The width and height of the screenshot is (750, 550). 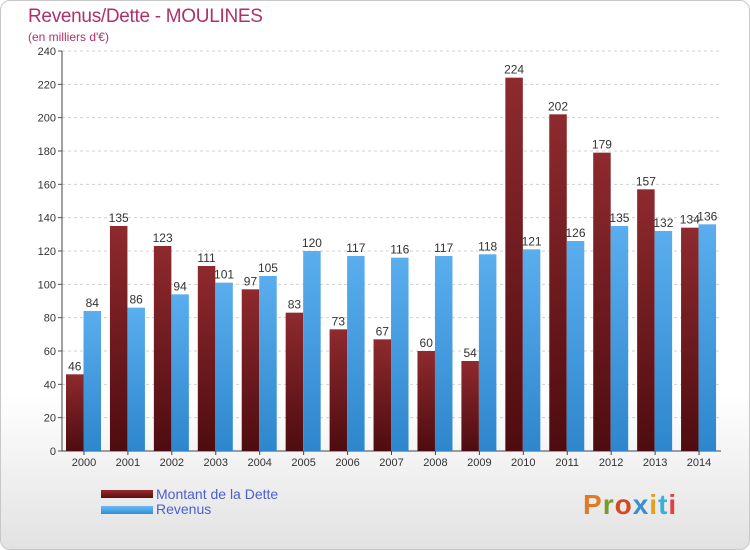 What do you see at coordinates (655, 463) in the screenshot?
I see `x-tick-label: 2013` at bounding box center [655, 463].